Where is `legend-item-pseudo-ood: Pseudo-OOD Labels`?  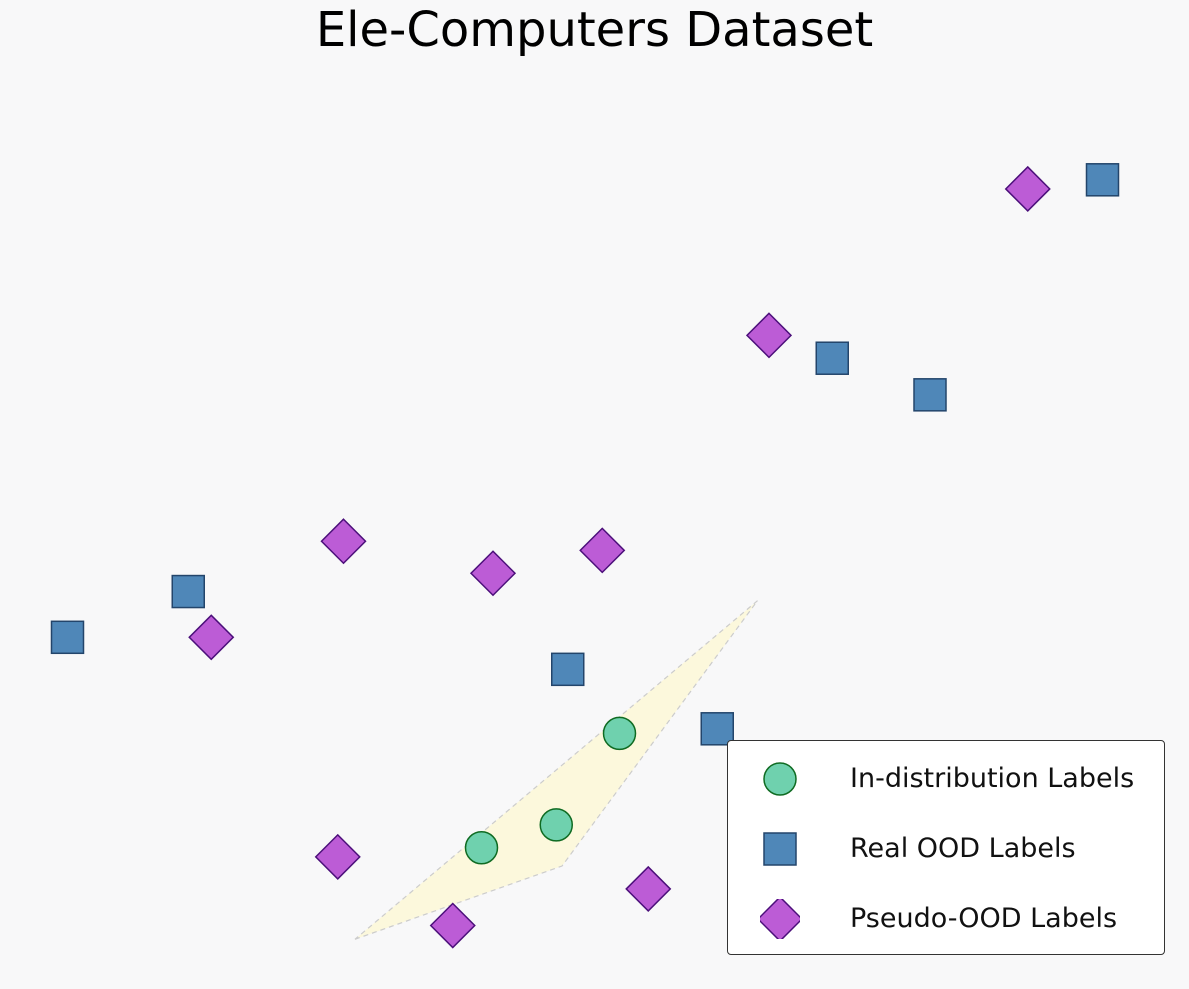
legend-item-pseudo-ood: Pseudo-OOD Labels is located at coordinates (946, 919).